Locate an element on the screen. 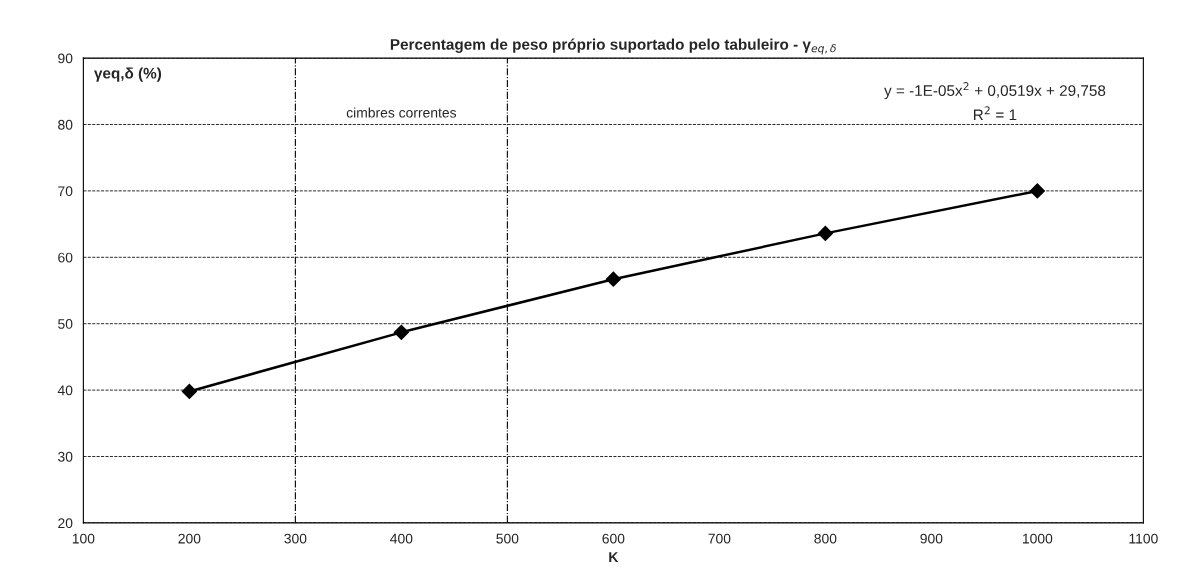 Image resolution: width=1191 pixels, height=581 pixels. annotation: y = -1E-05x$^{2}$ + 0,0519x + 29,758 is located at coordinates (995, 91).